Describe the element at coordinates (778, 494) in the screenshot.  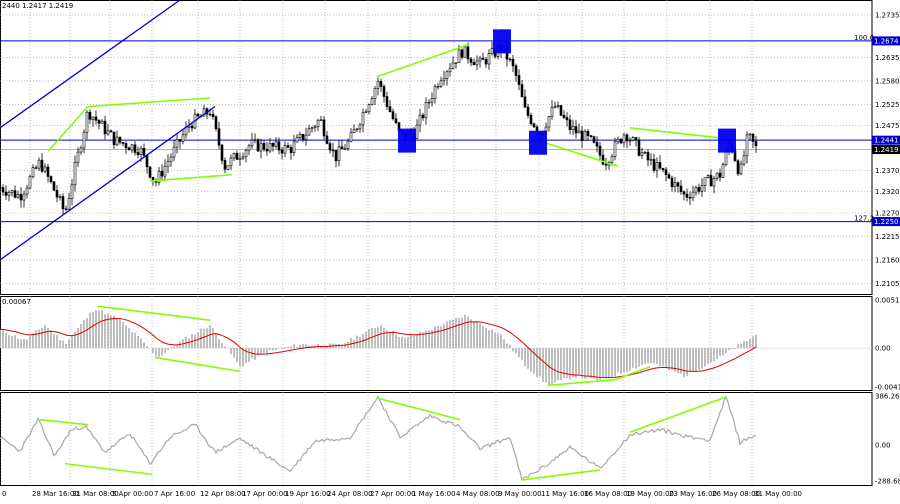
I see `x-tick-label: 31 May 00:00` at that location.